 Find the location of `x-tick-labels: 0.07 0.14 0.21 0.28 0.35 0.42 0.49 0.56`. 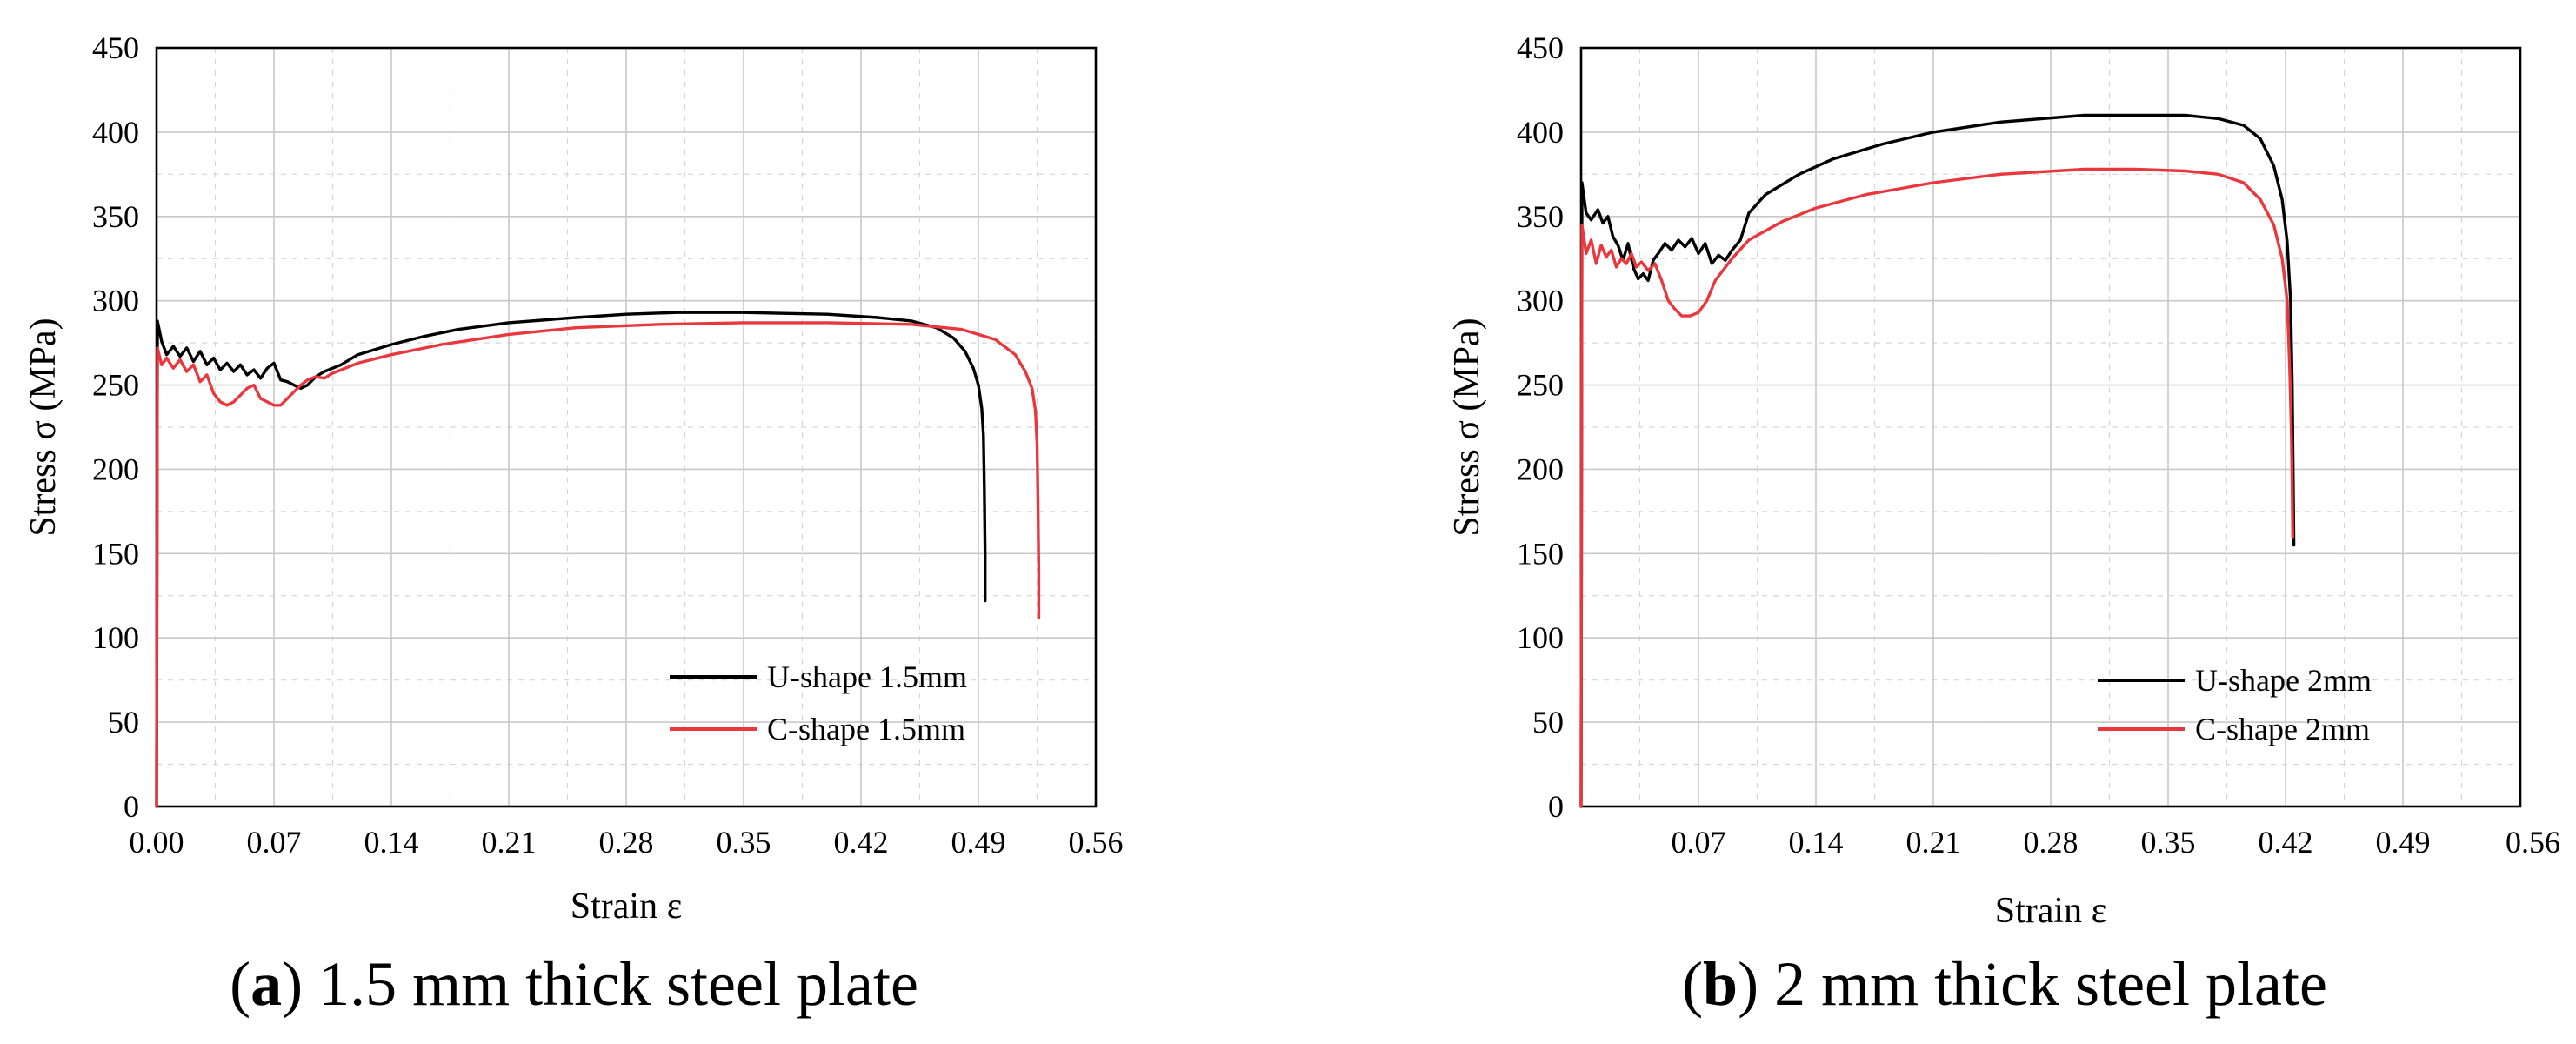

x-tick-labels: 0.07 0.14 0.21 0.28 0.35 0.42 0.49 0.56 is located at coordinates (2116, 842).